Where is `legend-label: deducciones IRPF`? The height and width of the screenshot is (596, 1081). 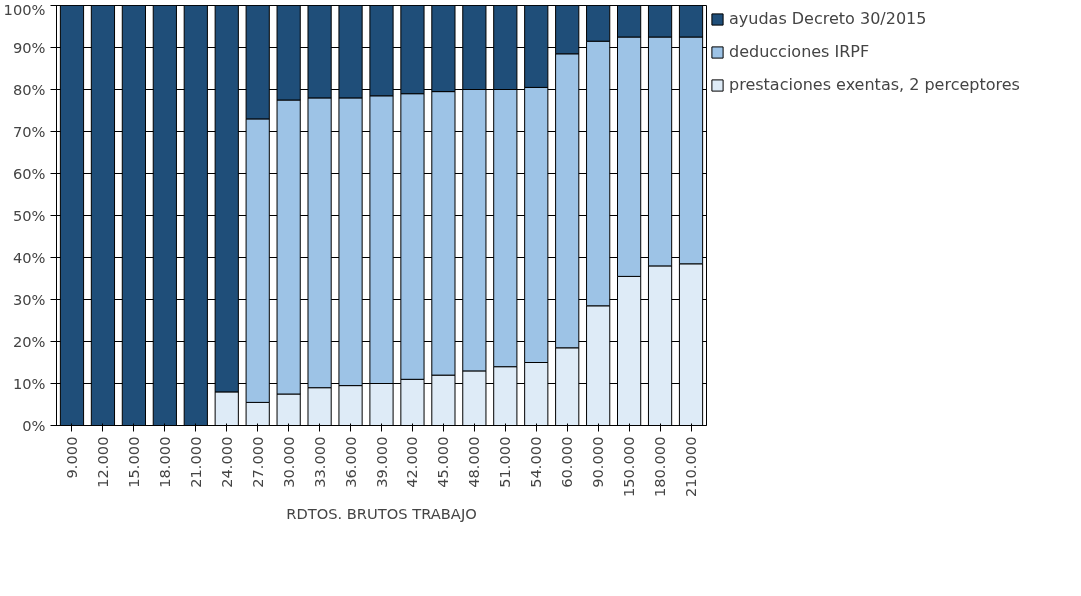
legend-label: deducciones IRPF is located at coordinates (799, 51).